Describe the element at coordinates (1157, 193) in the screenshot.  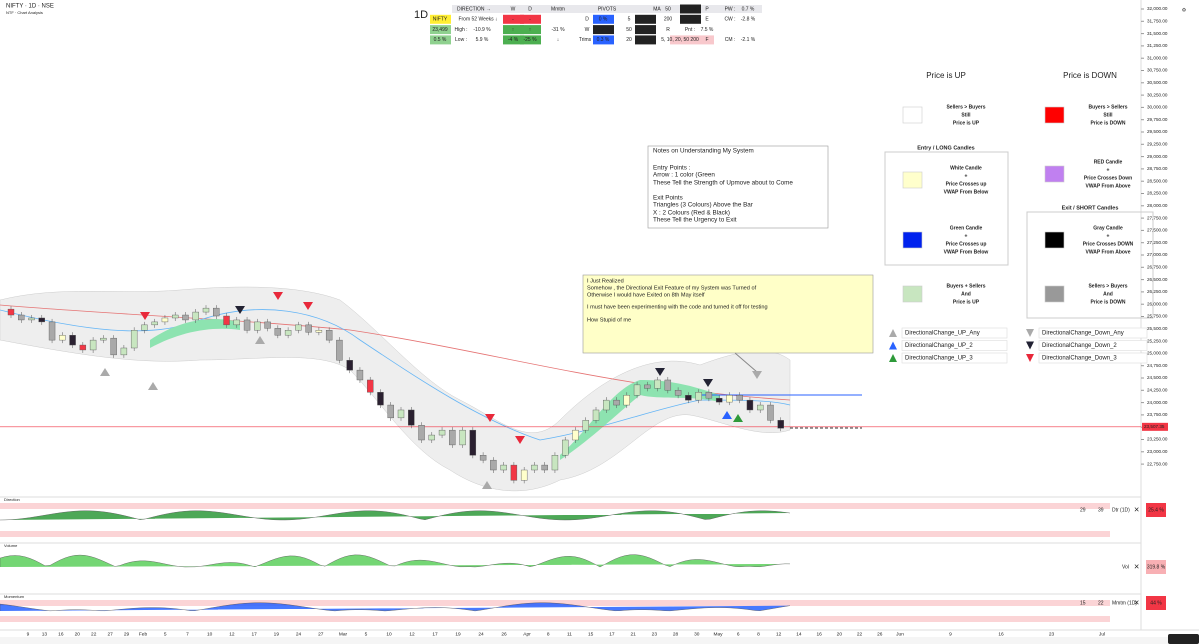
I see `price-label: 28,250.00` at that location.